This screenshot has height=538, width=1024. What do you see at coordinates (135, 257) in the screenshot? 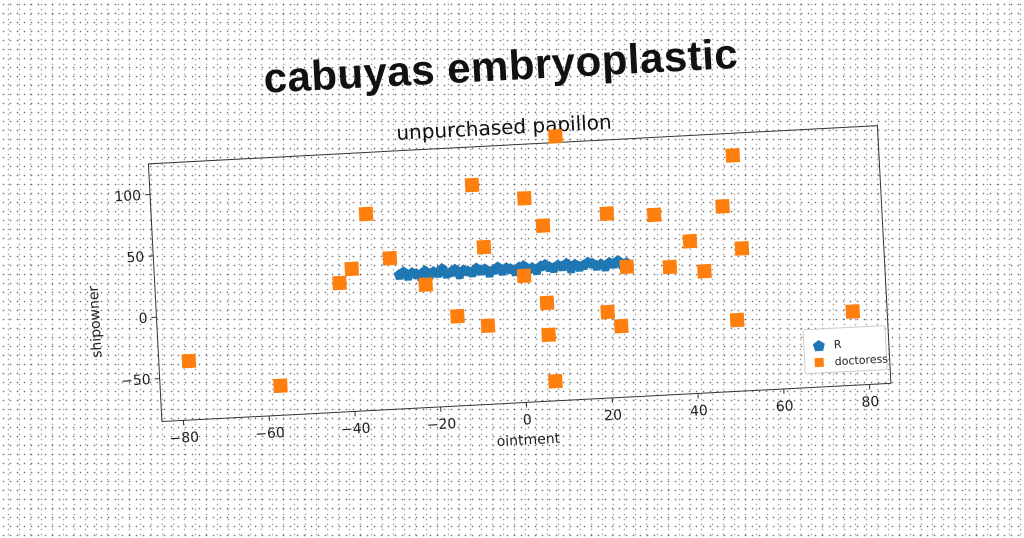
I see `y-tick-label: 50` at bounding box center [135, 257].